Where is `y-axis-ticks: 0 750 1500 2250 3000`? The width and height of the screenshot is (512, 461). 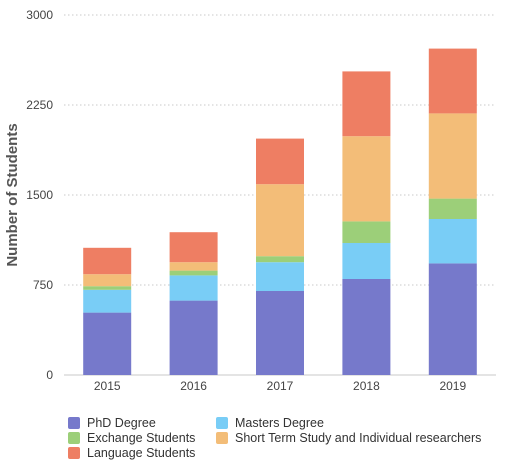 y-axis-ticks: 0 750 1500 2250 3000 is located at coordinates (39, 195).